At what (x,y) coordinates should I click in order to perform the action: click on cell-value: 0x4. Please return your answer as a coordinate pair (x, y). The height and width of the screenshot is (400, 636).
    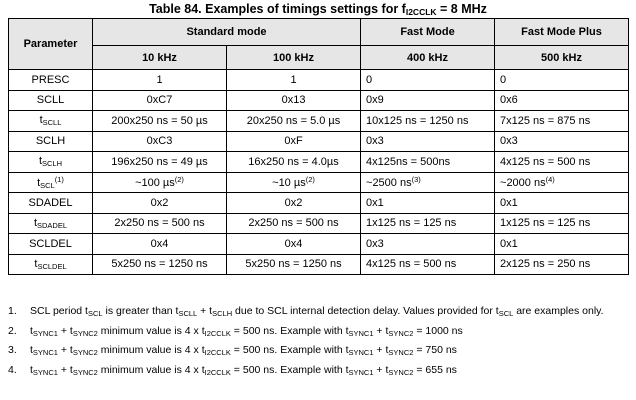
    Looking at the image, I should click on (293, 244).